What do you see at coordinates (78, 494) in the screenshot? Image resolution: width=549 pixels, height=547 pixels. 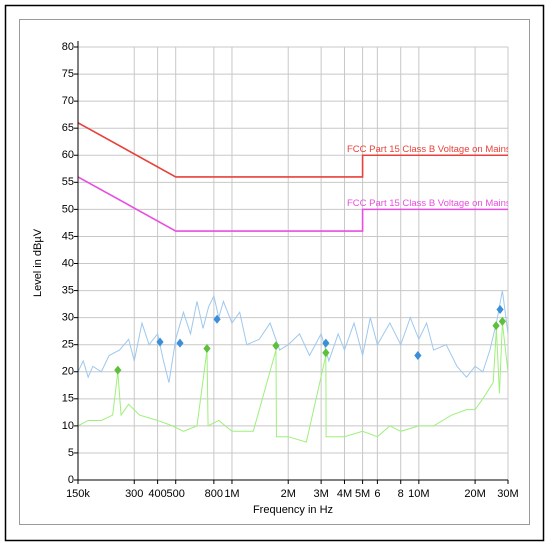 I see `x-tick-label: 150k` at bounding box center [78, 494].